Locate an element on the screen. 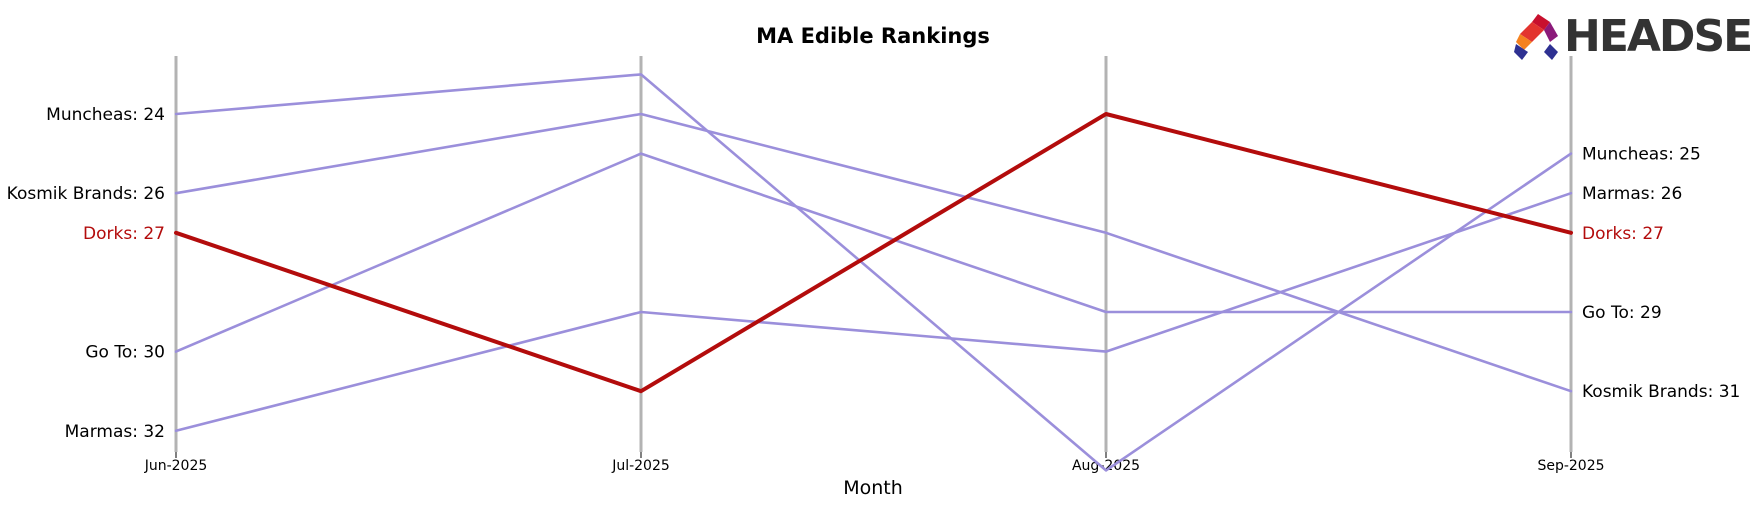 Image resolution: width=1750 pixels, height=507 pixels. left-rank-label: Dorks: 27 is located at coordinates (124, 234).